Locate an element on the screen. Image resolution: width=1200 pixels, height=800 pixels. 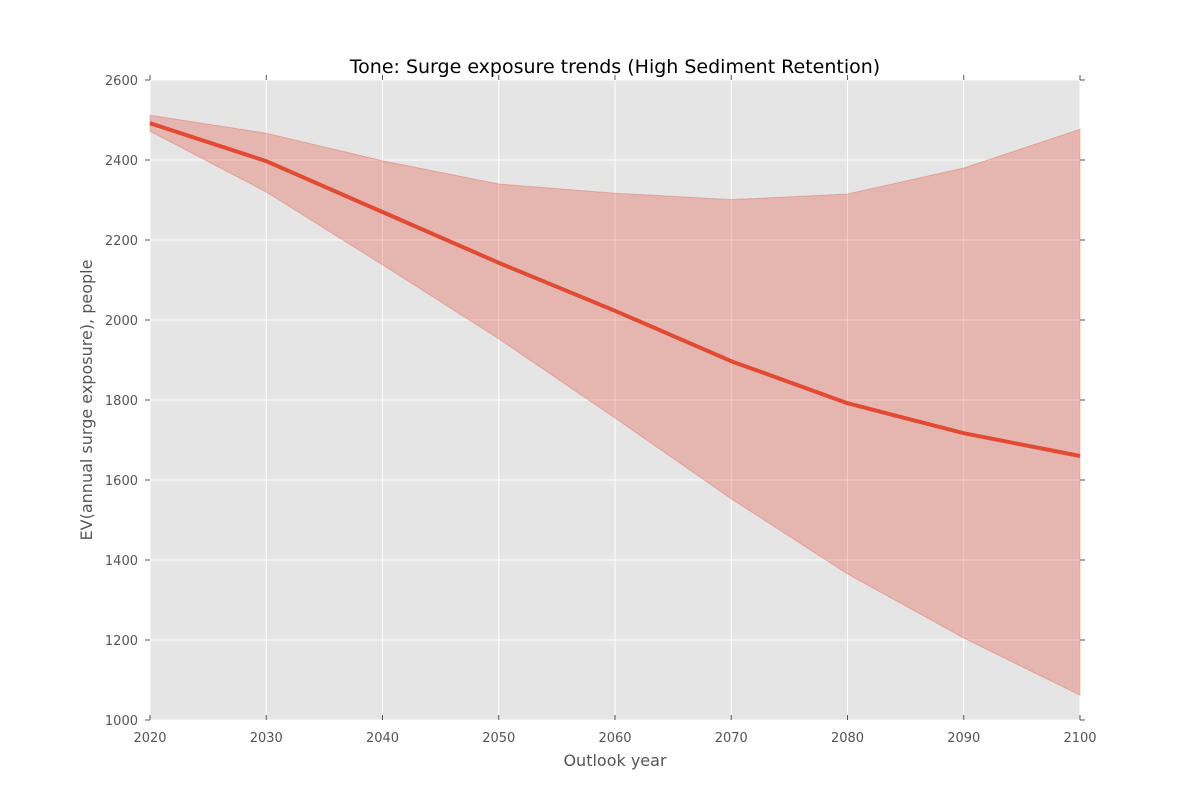
y-tick-label: 1400 is located at coordinates (121, 561).